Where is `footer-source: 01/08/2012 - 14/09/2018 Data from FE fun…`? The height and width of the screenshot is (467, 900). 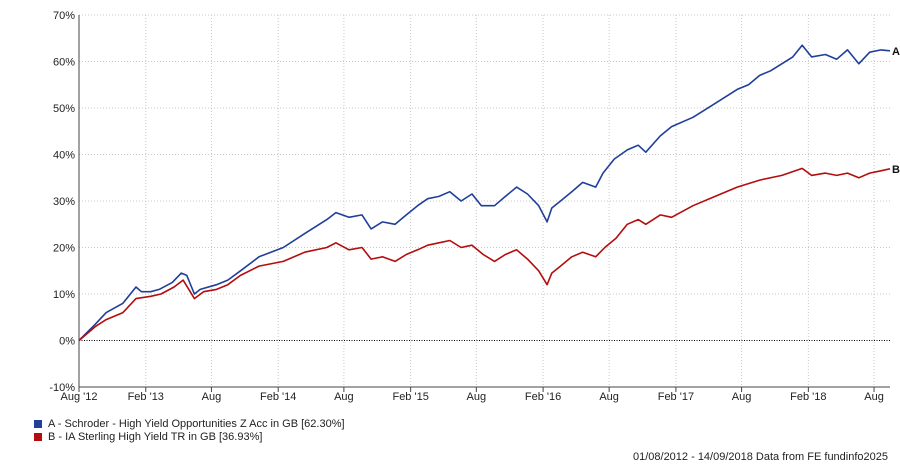 footer-source: 01/08/2012 - 14/09/2018 Data from FE fun… is located at coordinates (760, 457).